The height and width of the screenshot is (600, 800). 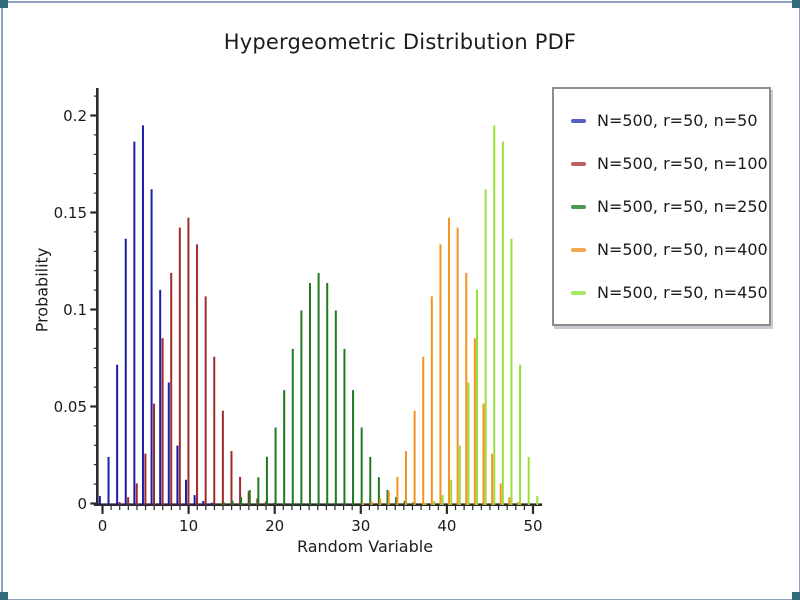 I want to click on y-tick-label: 0, so click(x=82, y=504).